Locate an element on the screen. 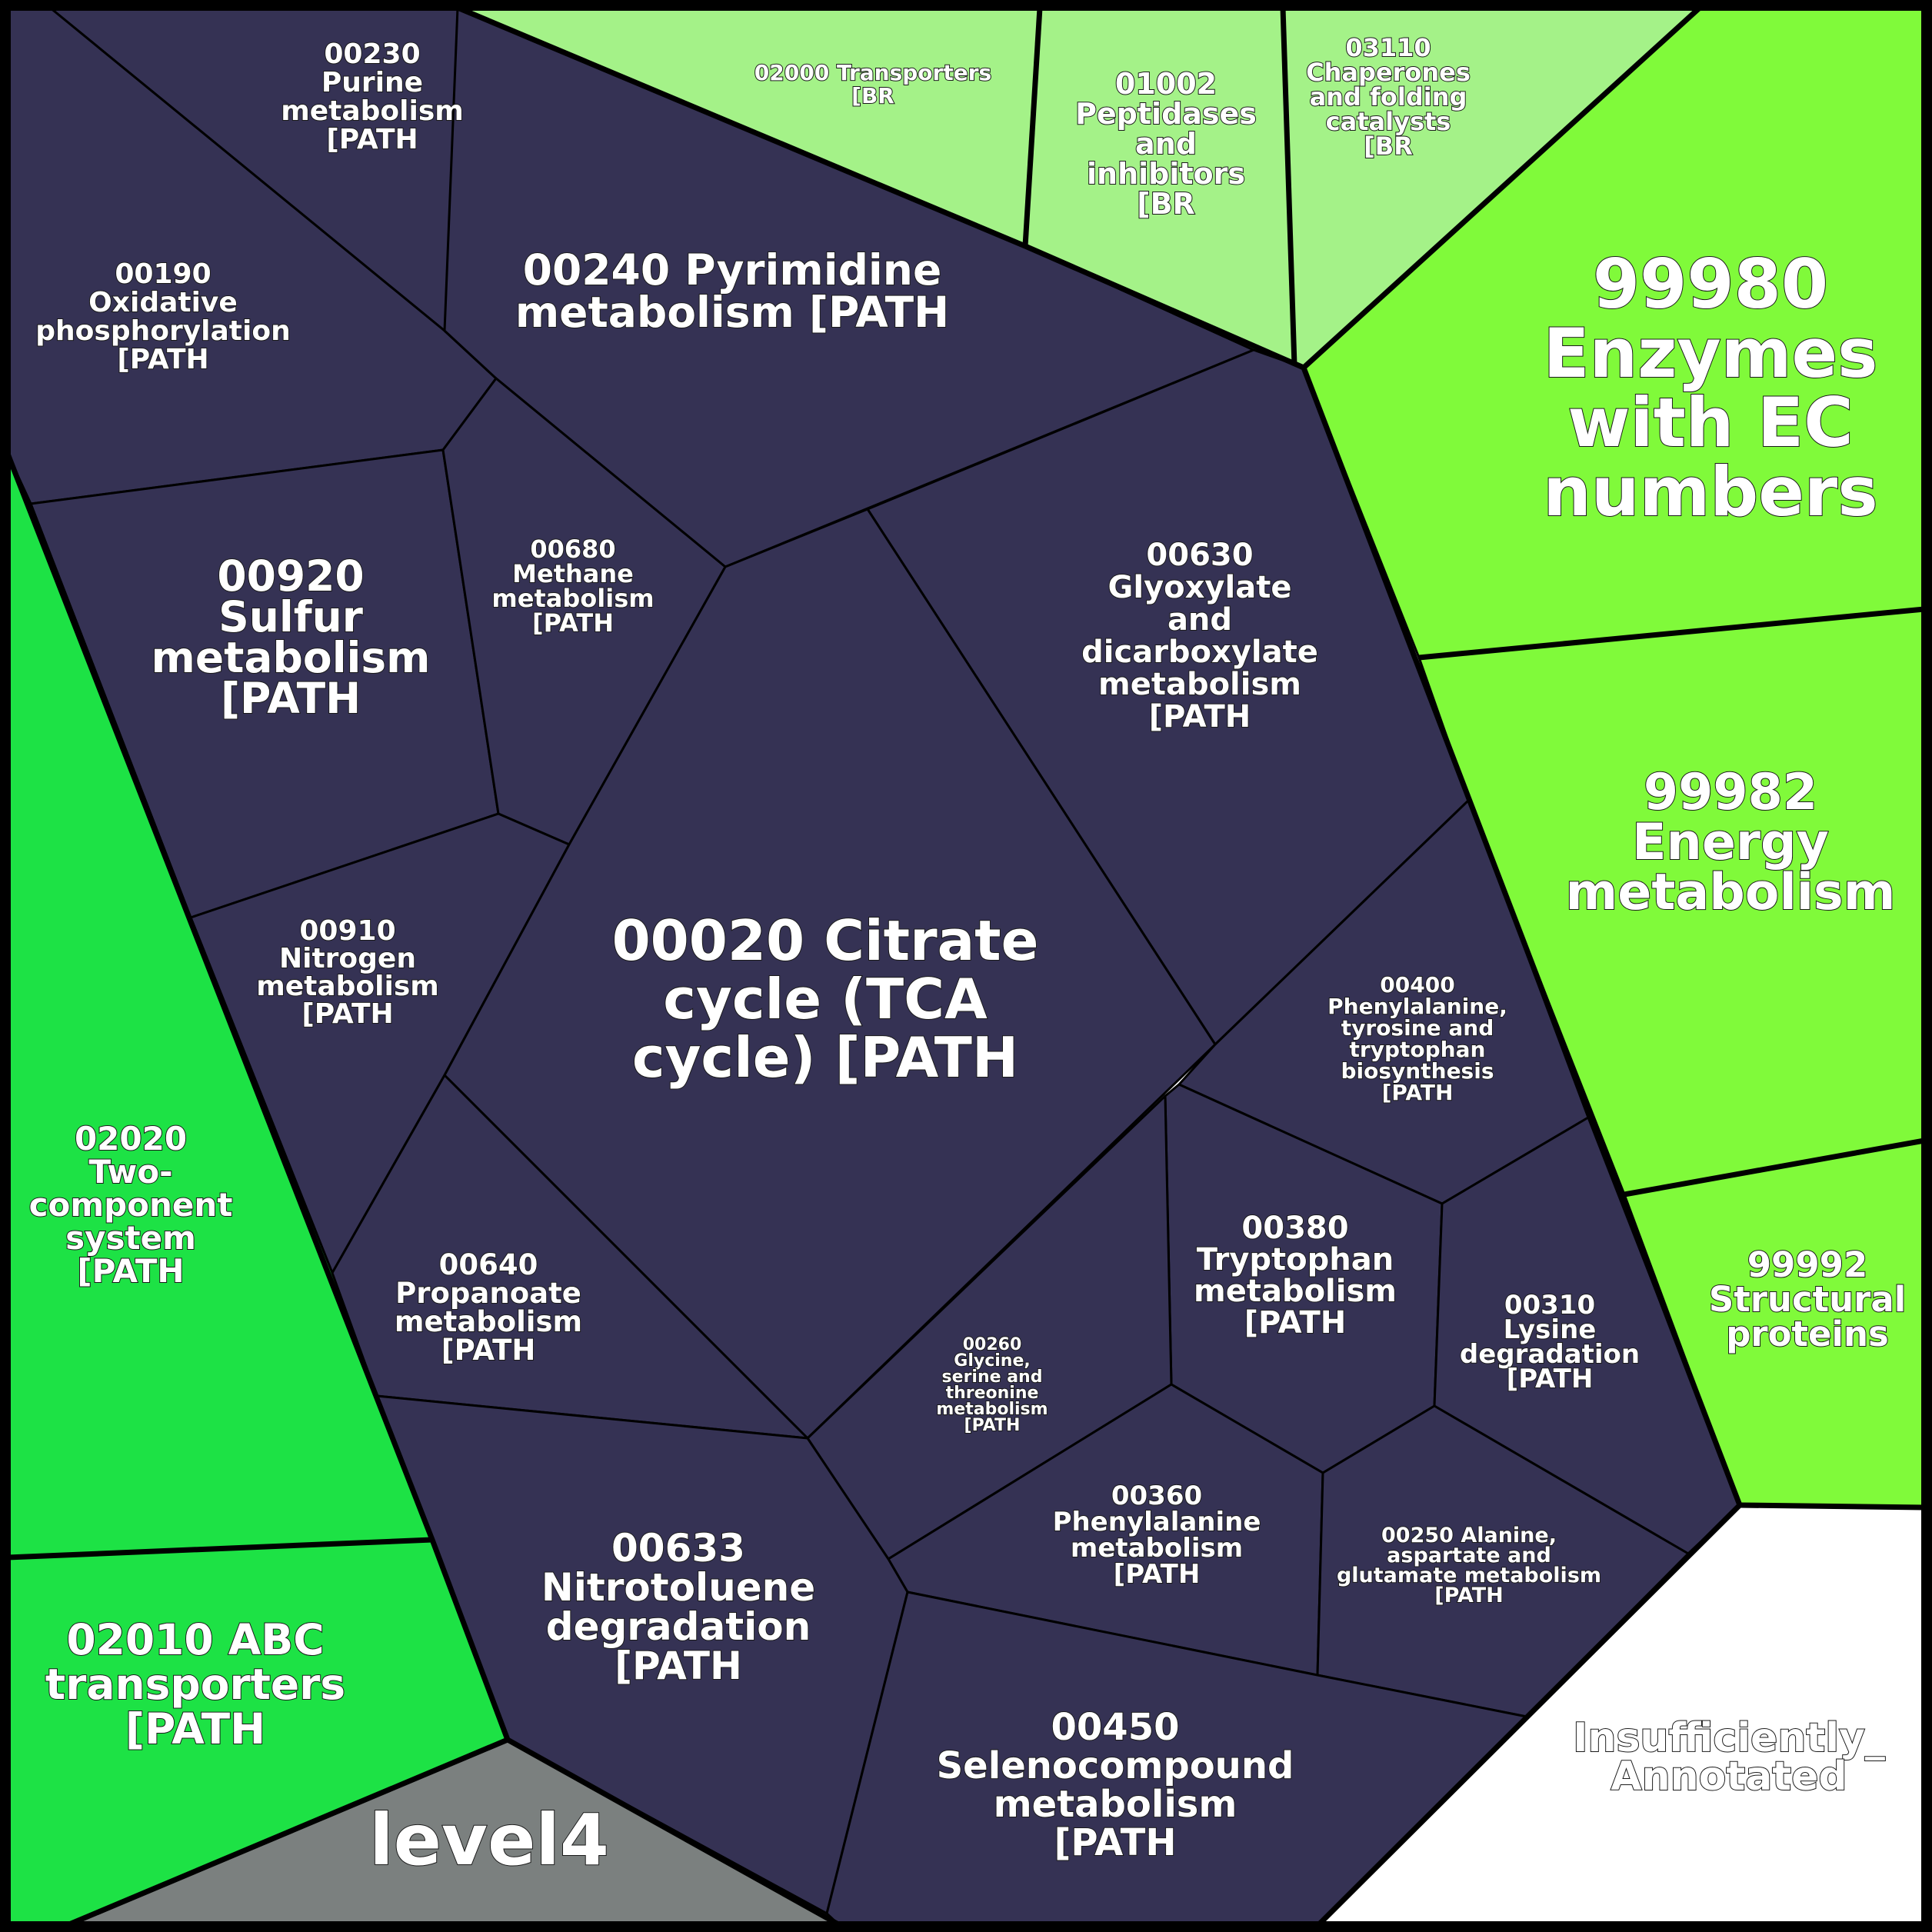  cell-label-line: Purine is located at coordinates (372, 82).